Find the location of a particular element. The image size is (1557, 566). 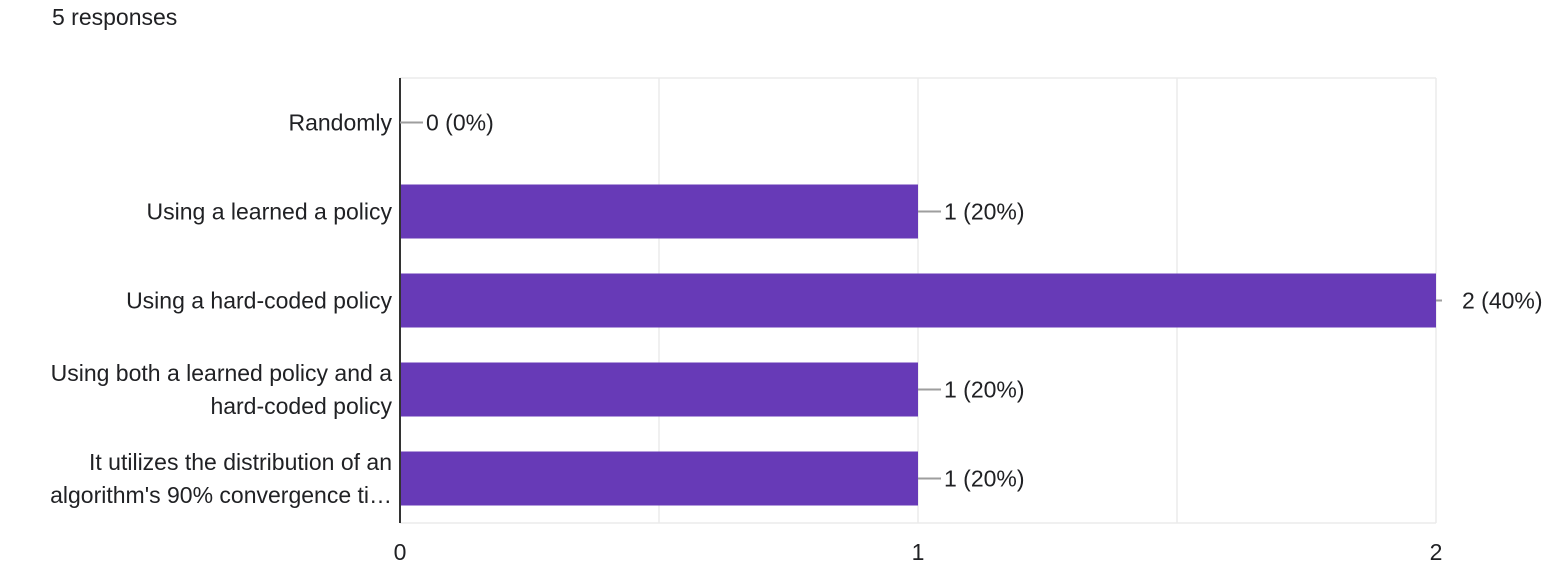

category-label: Using both a learned policy and a is located at coordinates (222, 373).